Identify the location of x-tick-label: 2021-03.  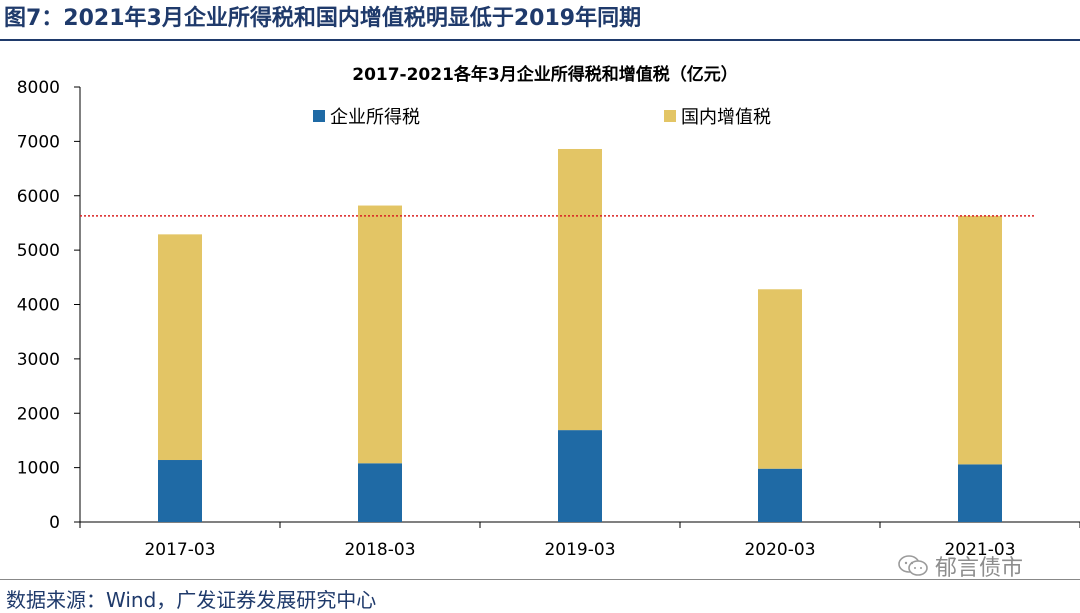
(979, 550).